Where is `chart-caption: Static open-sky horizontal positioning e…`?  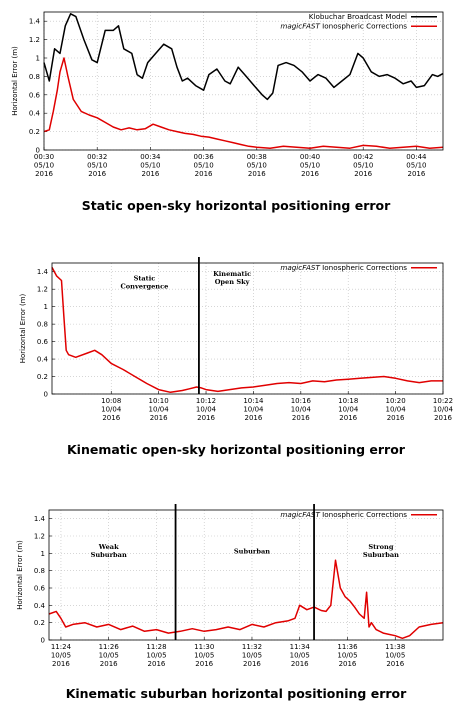
chart-caption: Static open-sky horizontal positioning e… is located at coordinates (236, 205).